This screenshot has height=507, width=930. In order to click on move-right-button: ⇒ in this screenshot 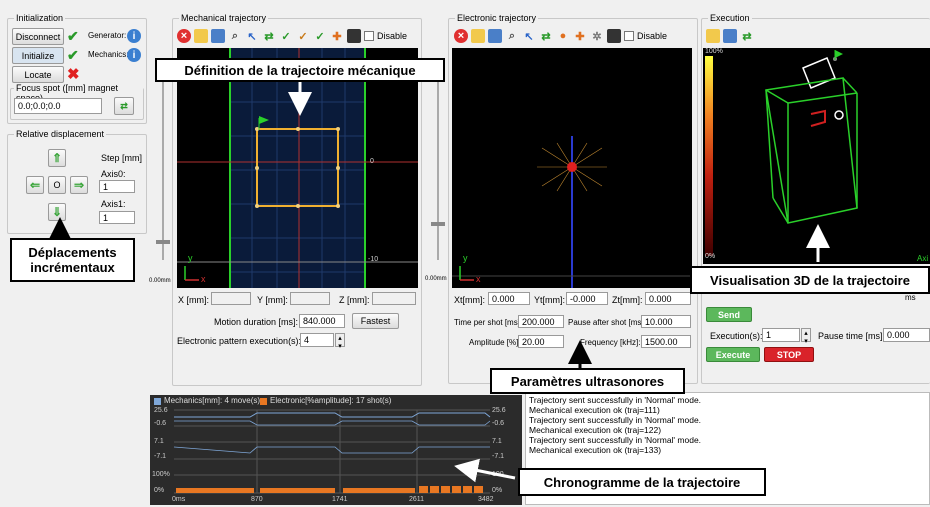, I will do `click(79, 185)`.